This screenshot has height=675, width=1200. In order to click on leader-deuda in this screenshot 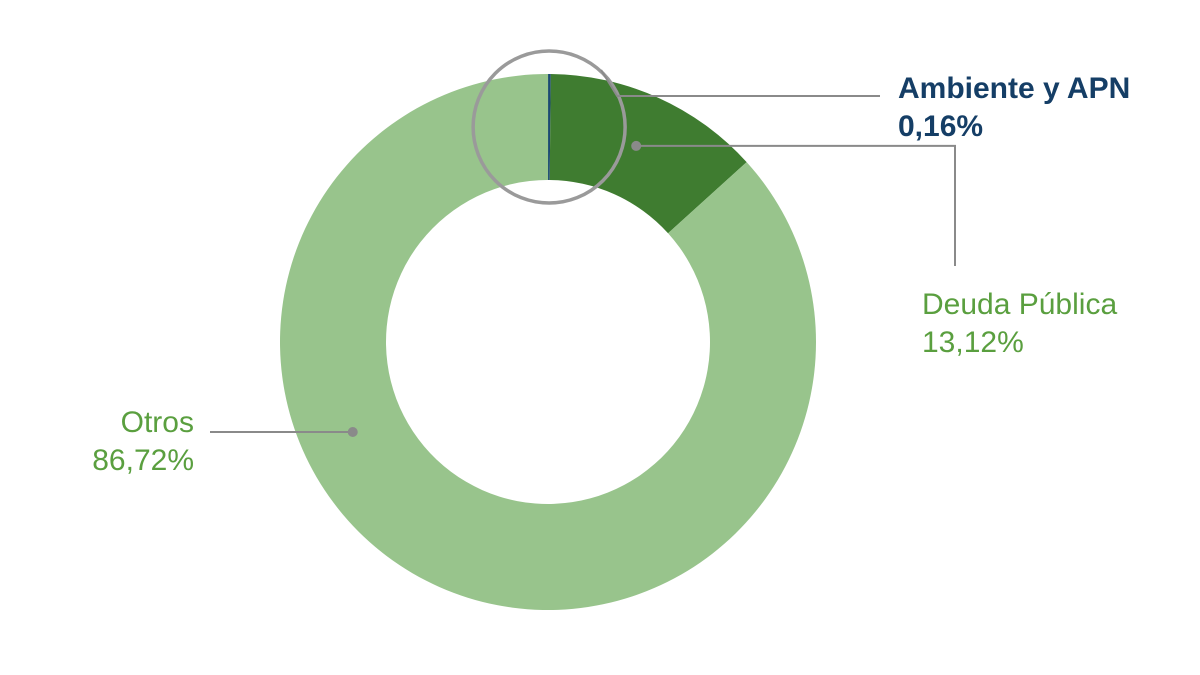, I will do `click(796, 205)`.